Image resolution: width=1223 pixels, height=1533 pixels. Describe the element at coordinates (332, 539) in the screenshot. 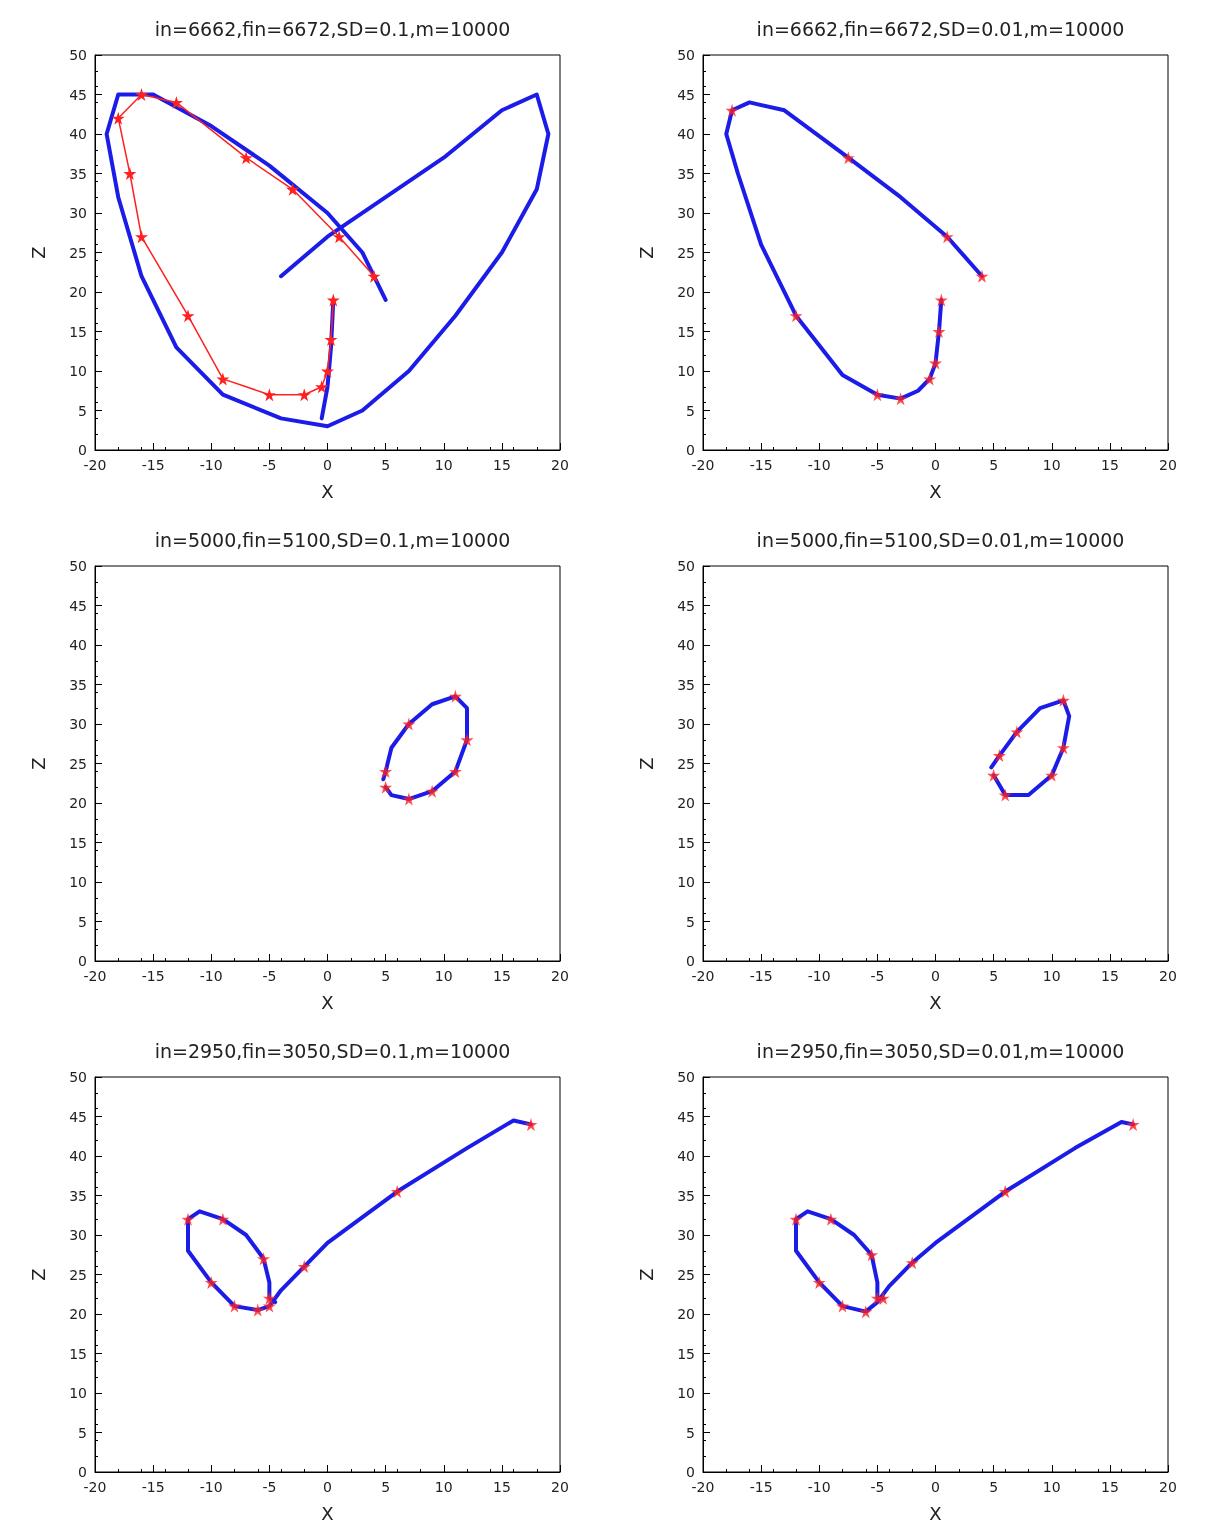

I see `chart-title: in=5000,fin=5100,SD=0.1,m=10000` at that location.